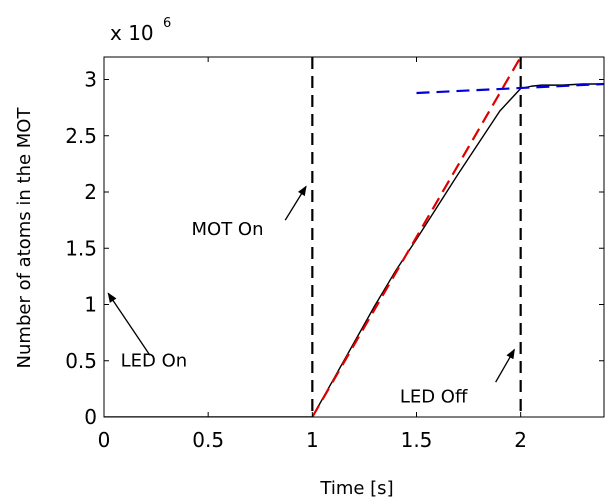 The width and height of the screenshot is (607, 499). Describe the element at coordinates (90, 80) in the screenshot. I see `y-tick-label: 3` at that location.